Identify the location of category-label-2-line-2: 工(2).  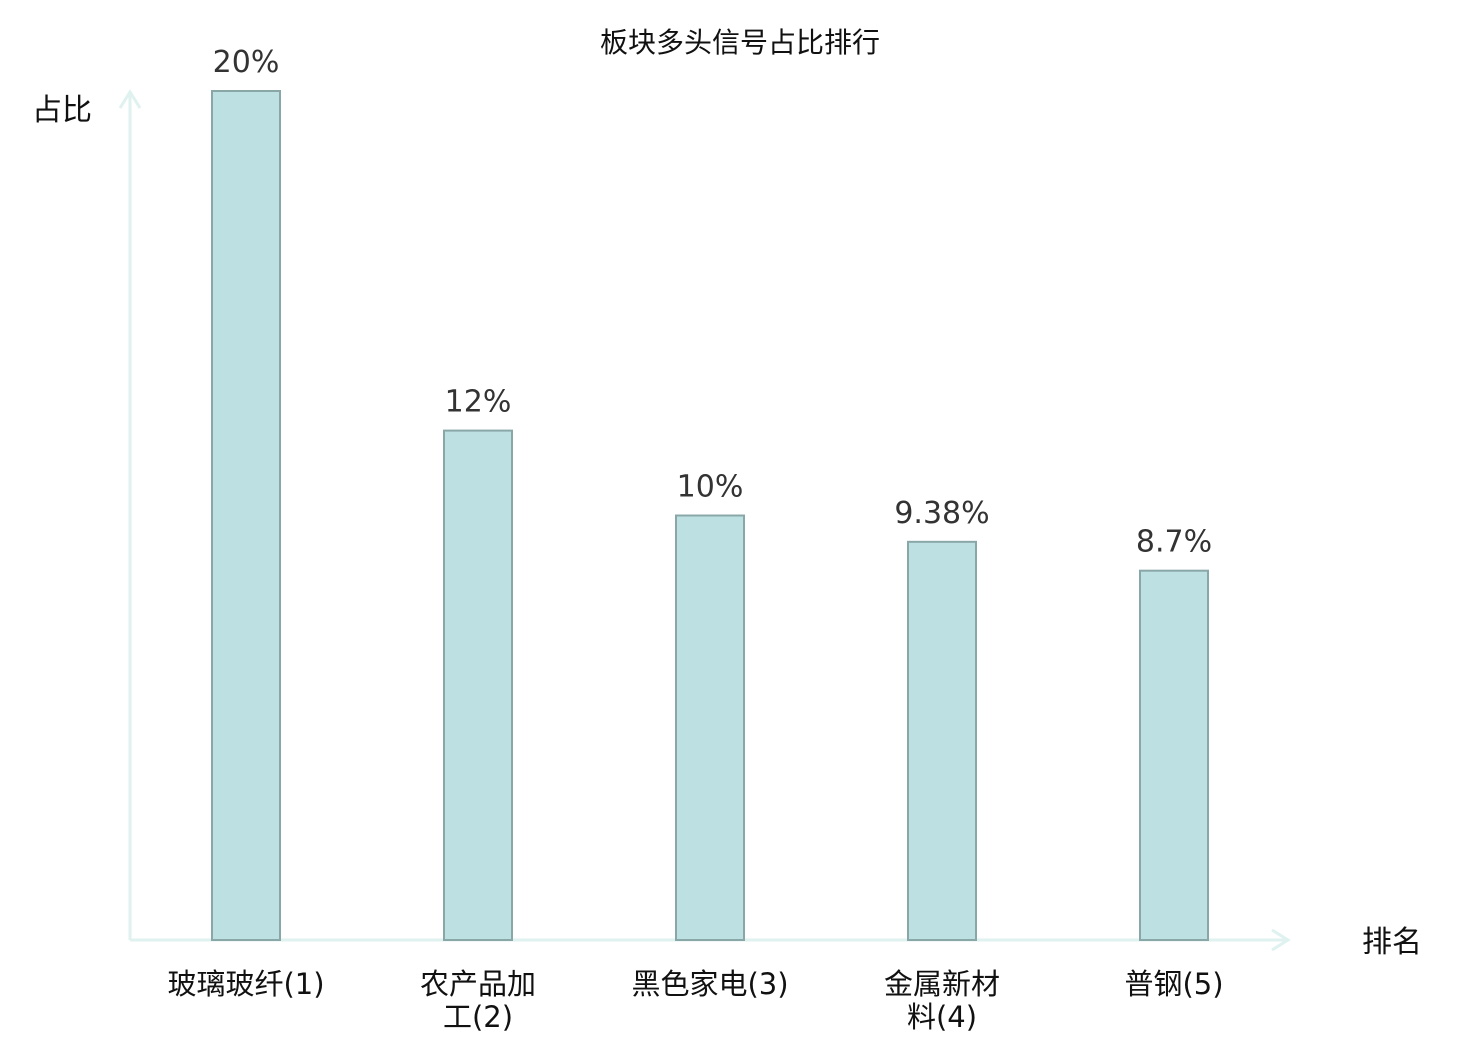
(478, 1017).